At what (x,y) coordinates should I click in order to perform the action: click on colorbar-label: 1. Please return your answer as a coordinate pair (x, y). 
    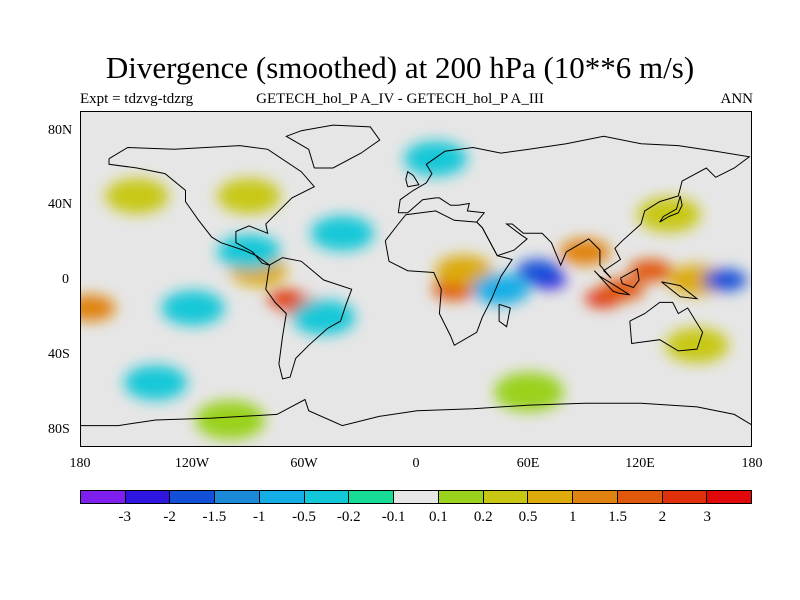
    Looking at the image, I should click on (573, 517).